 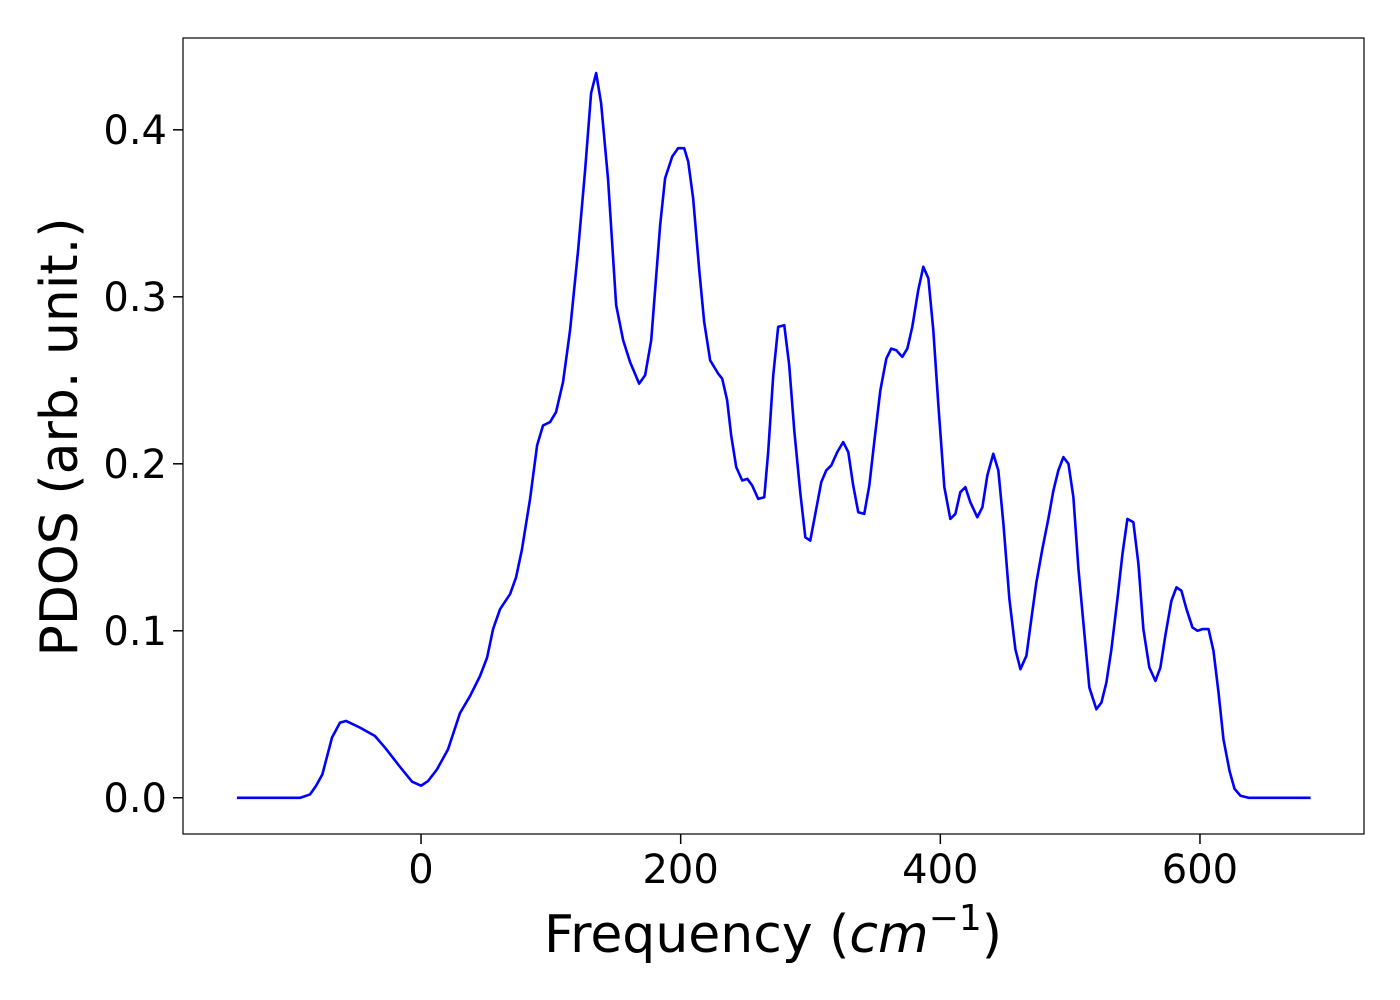 I want to click on y-tick-label: 0.1, so click(x=135, y=632).